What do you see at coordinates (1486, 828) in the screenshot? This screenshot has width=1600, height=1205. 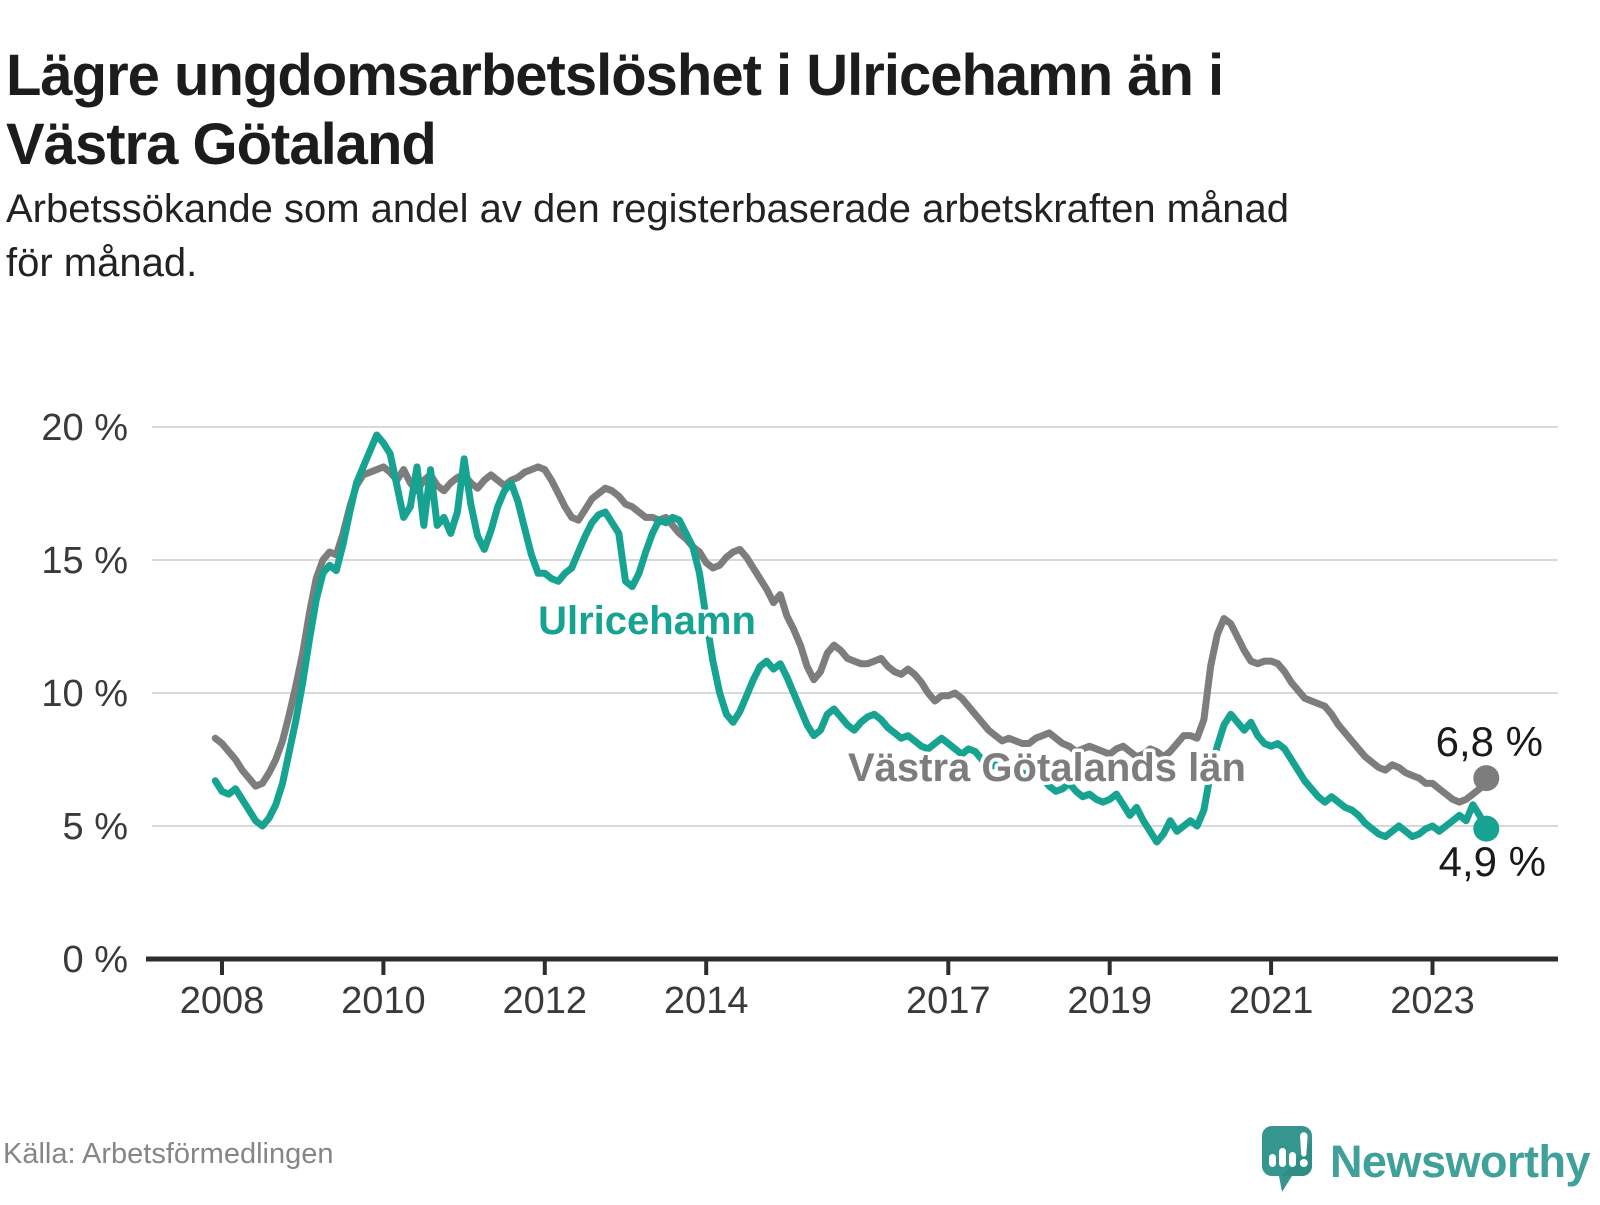 I see `end-dot-ulricehamn` at bounding box center [1486, 828].